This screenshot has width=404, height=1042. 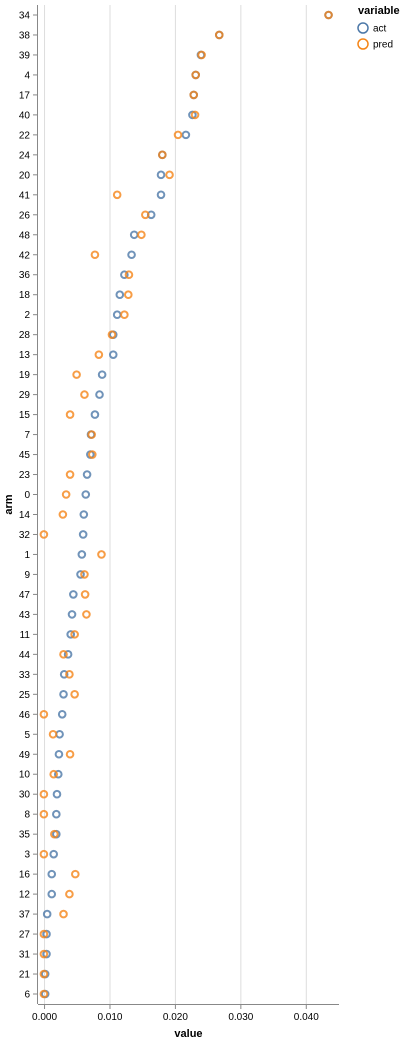 I want to click on legend-label-act: act, so click(x=380, y=29).